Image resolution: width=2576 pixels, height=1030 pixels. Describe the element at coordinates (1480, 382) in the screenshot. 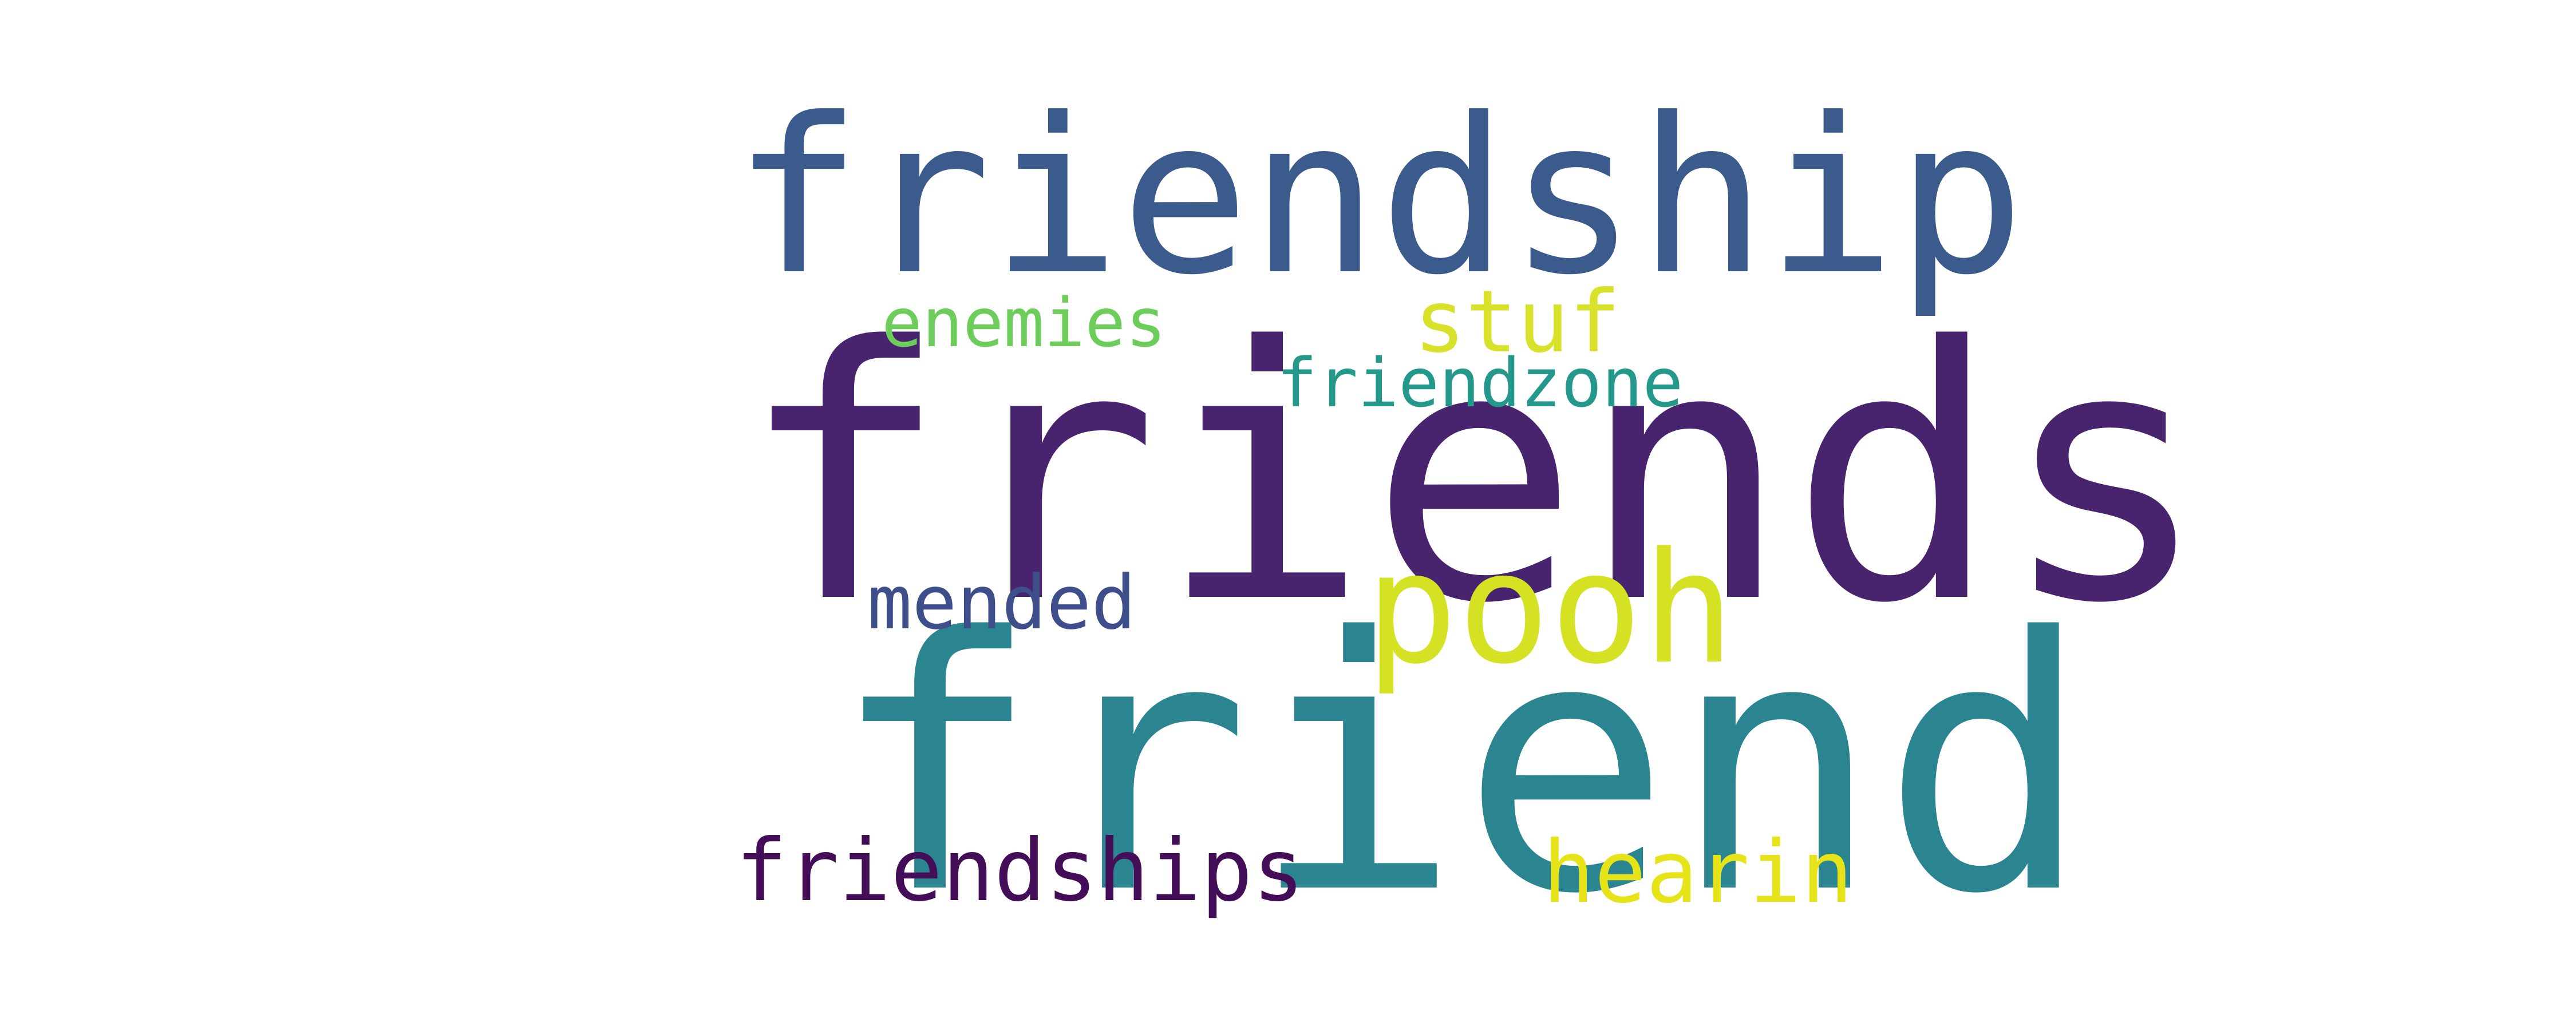

I see `word-friendzone: friendzone` at that location.